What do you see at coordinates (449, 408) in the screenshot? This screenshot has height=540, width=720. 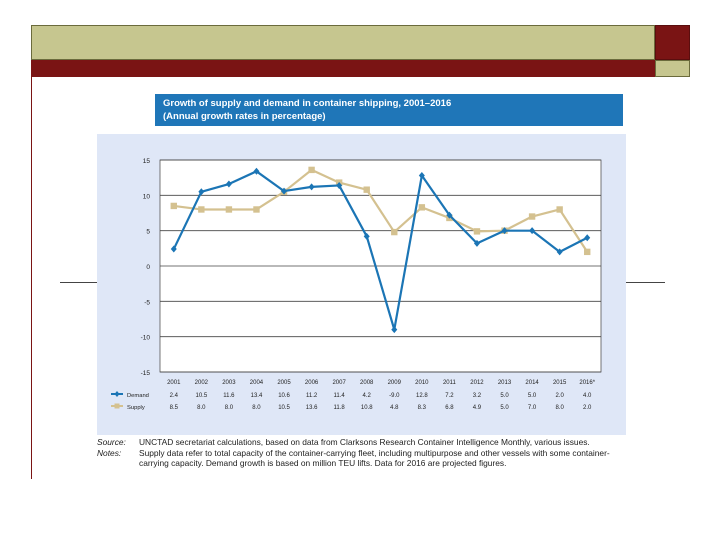 I see `data-label: 6.8` at bounding box center [449, 408].